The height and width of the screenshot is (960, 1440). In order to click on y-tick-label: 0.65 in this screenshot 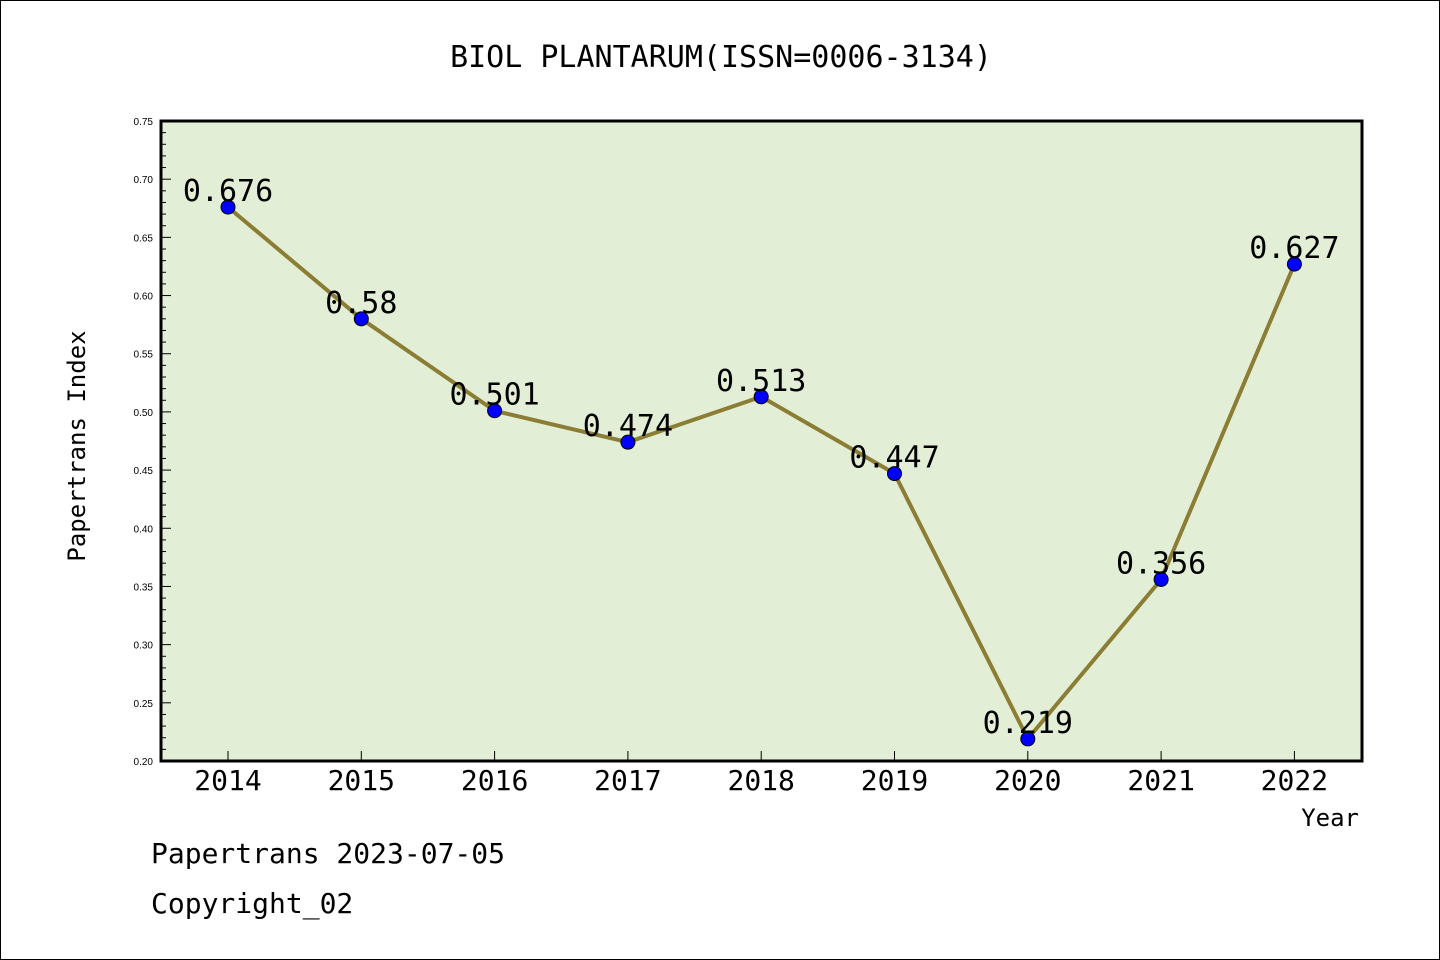, I will do `click(144, 238)`.